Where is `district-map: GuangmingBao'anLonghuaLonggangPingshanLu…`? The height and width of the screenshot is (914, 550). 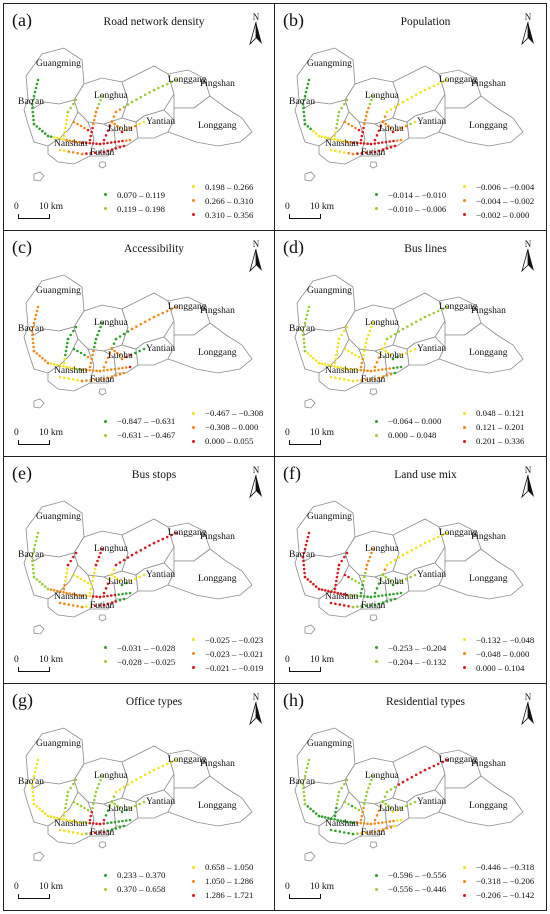 district-map: GuangmingBao'anLonghuaLonggangPingshanLu… is located at coordinates (135, 341).